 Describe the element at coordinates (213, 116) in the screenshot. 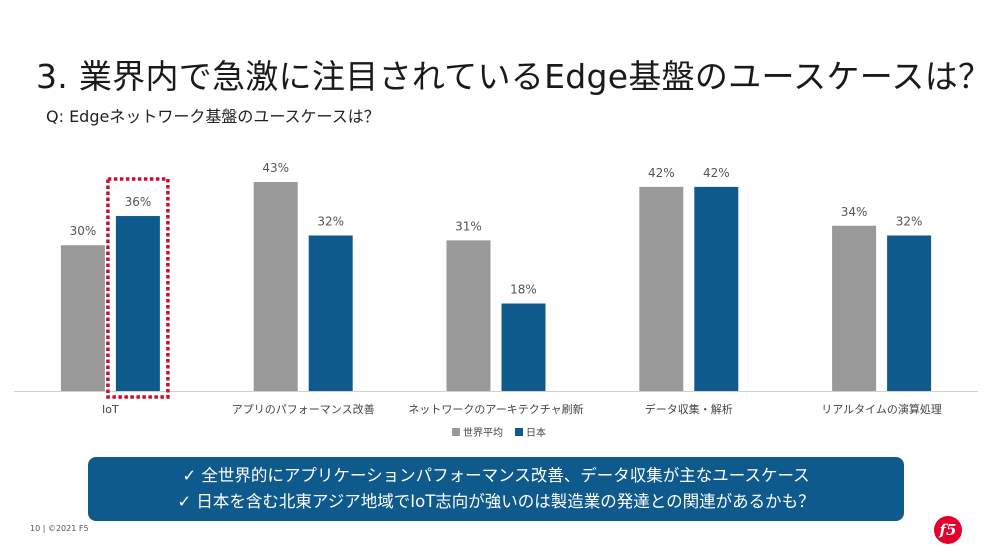

I see `slide-subtitle: Q: Edgeネットワーク基盤のユースケースは？` at that location.